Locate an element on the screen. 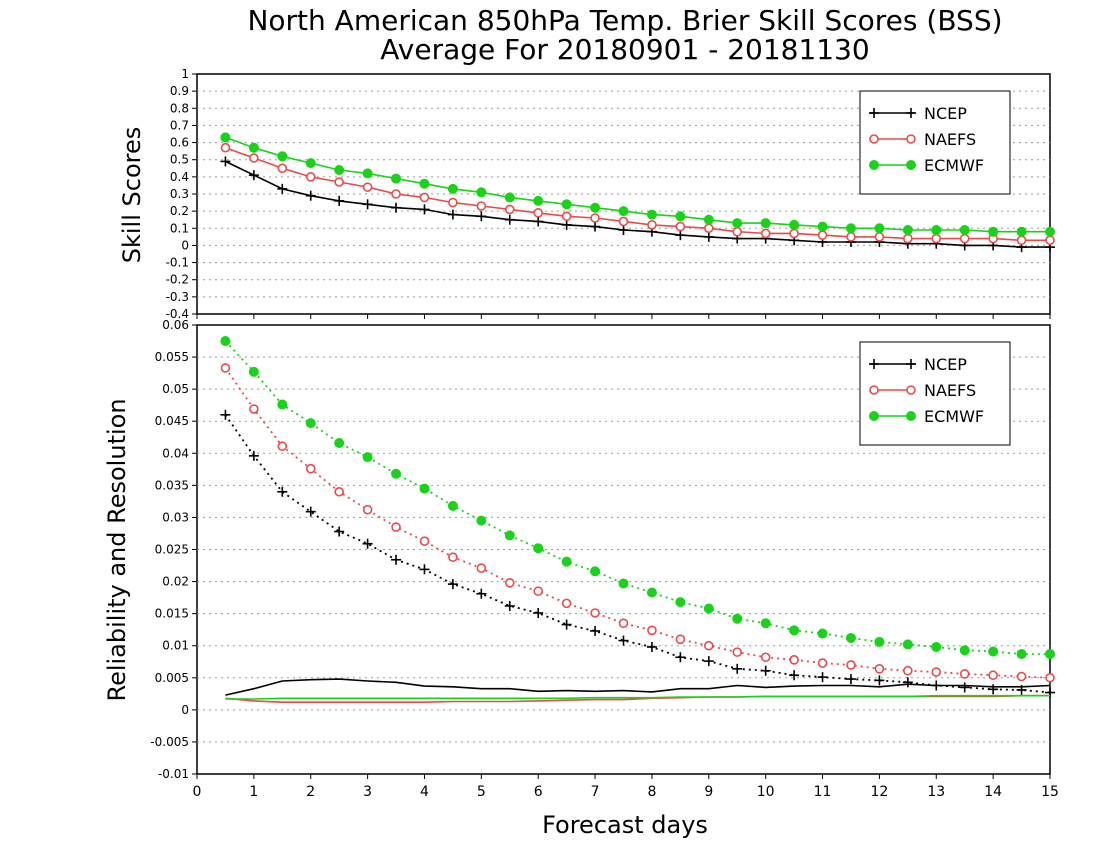  top-legend-ncep-label: NCEP is located at coordinates (945, 113).